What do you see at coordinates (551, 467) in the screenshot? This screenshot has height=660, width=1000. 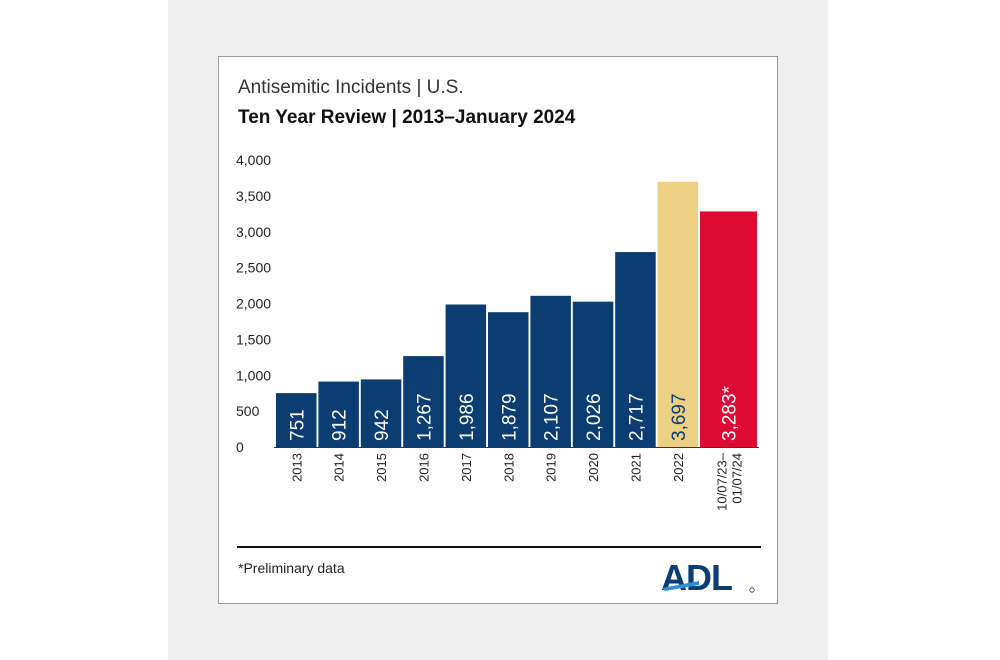 I see `x-tick-label: 2019` at bounding box center [551, 467].